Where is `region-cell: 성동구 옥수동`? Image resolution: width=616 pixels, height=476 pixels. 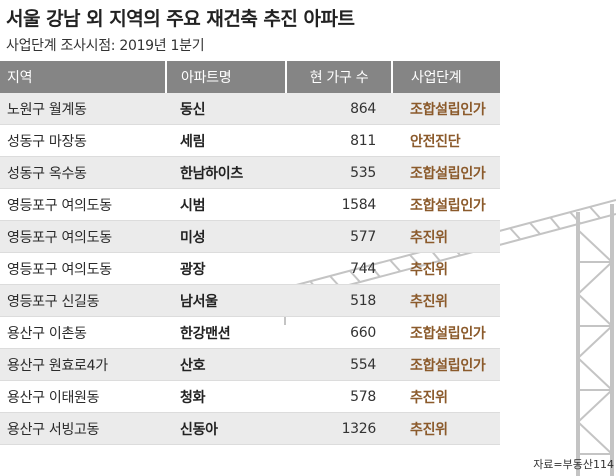 region-cell: 성동구 옥수동 is located at coordinates (83, 172).